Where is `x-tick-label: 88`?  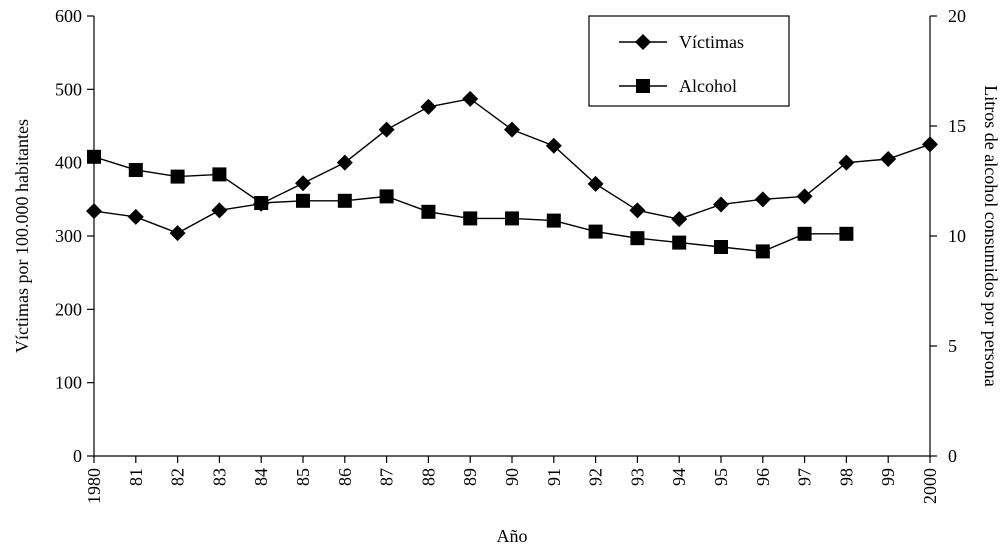 x-tick-label: 88 is located at coordinates (428, 477).